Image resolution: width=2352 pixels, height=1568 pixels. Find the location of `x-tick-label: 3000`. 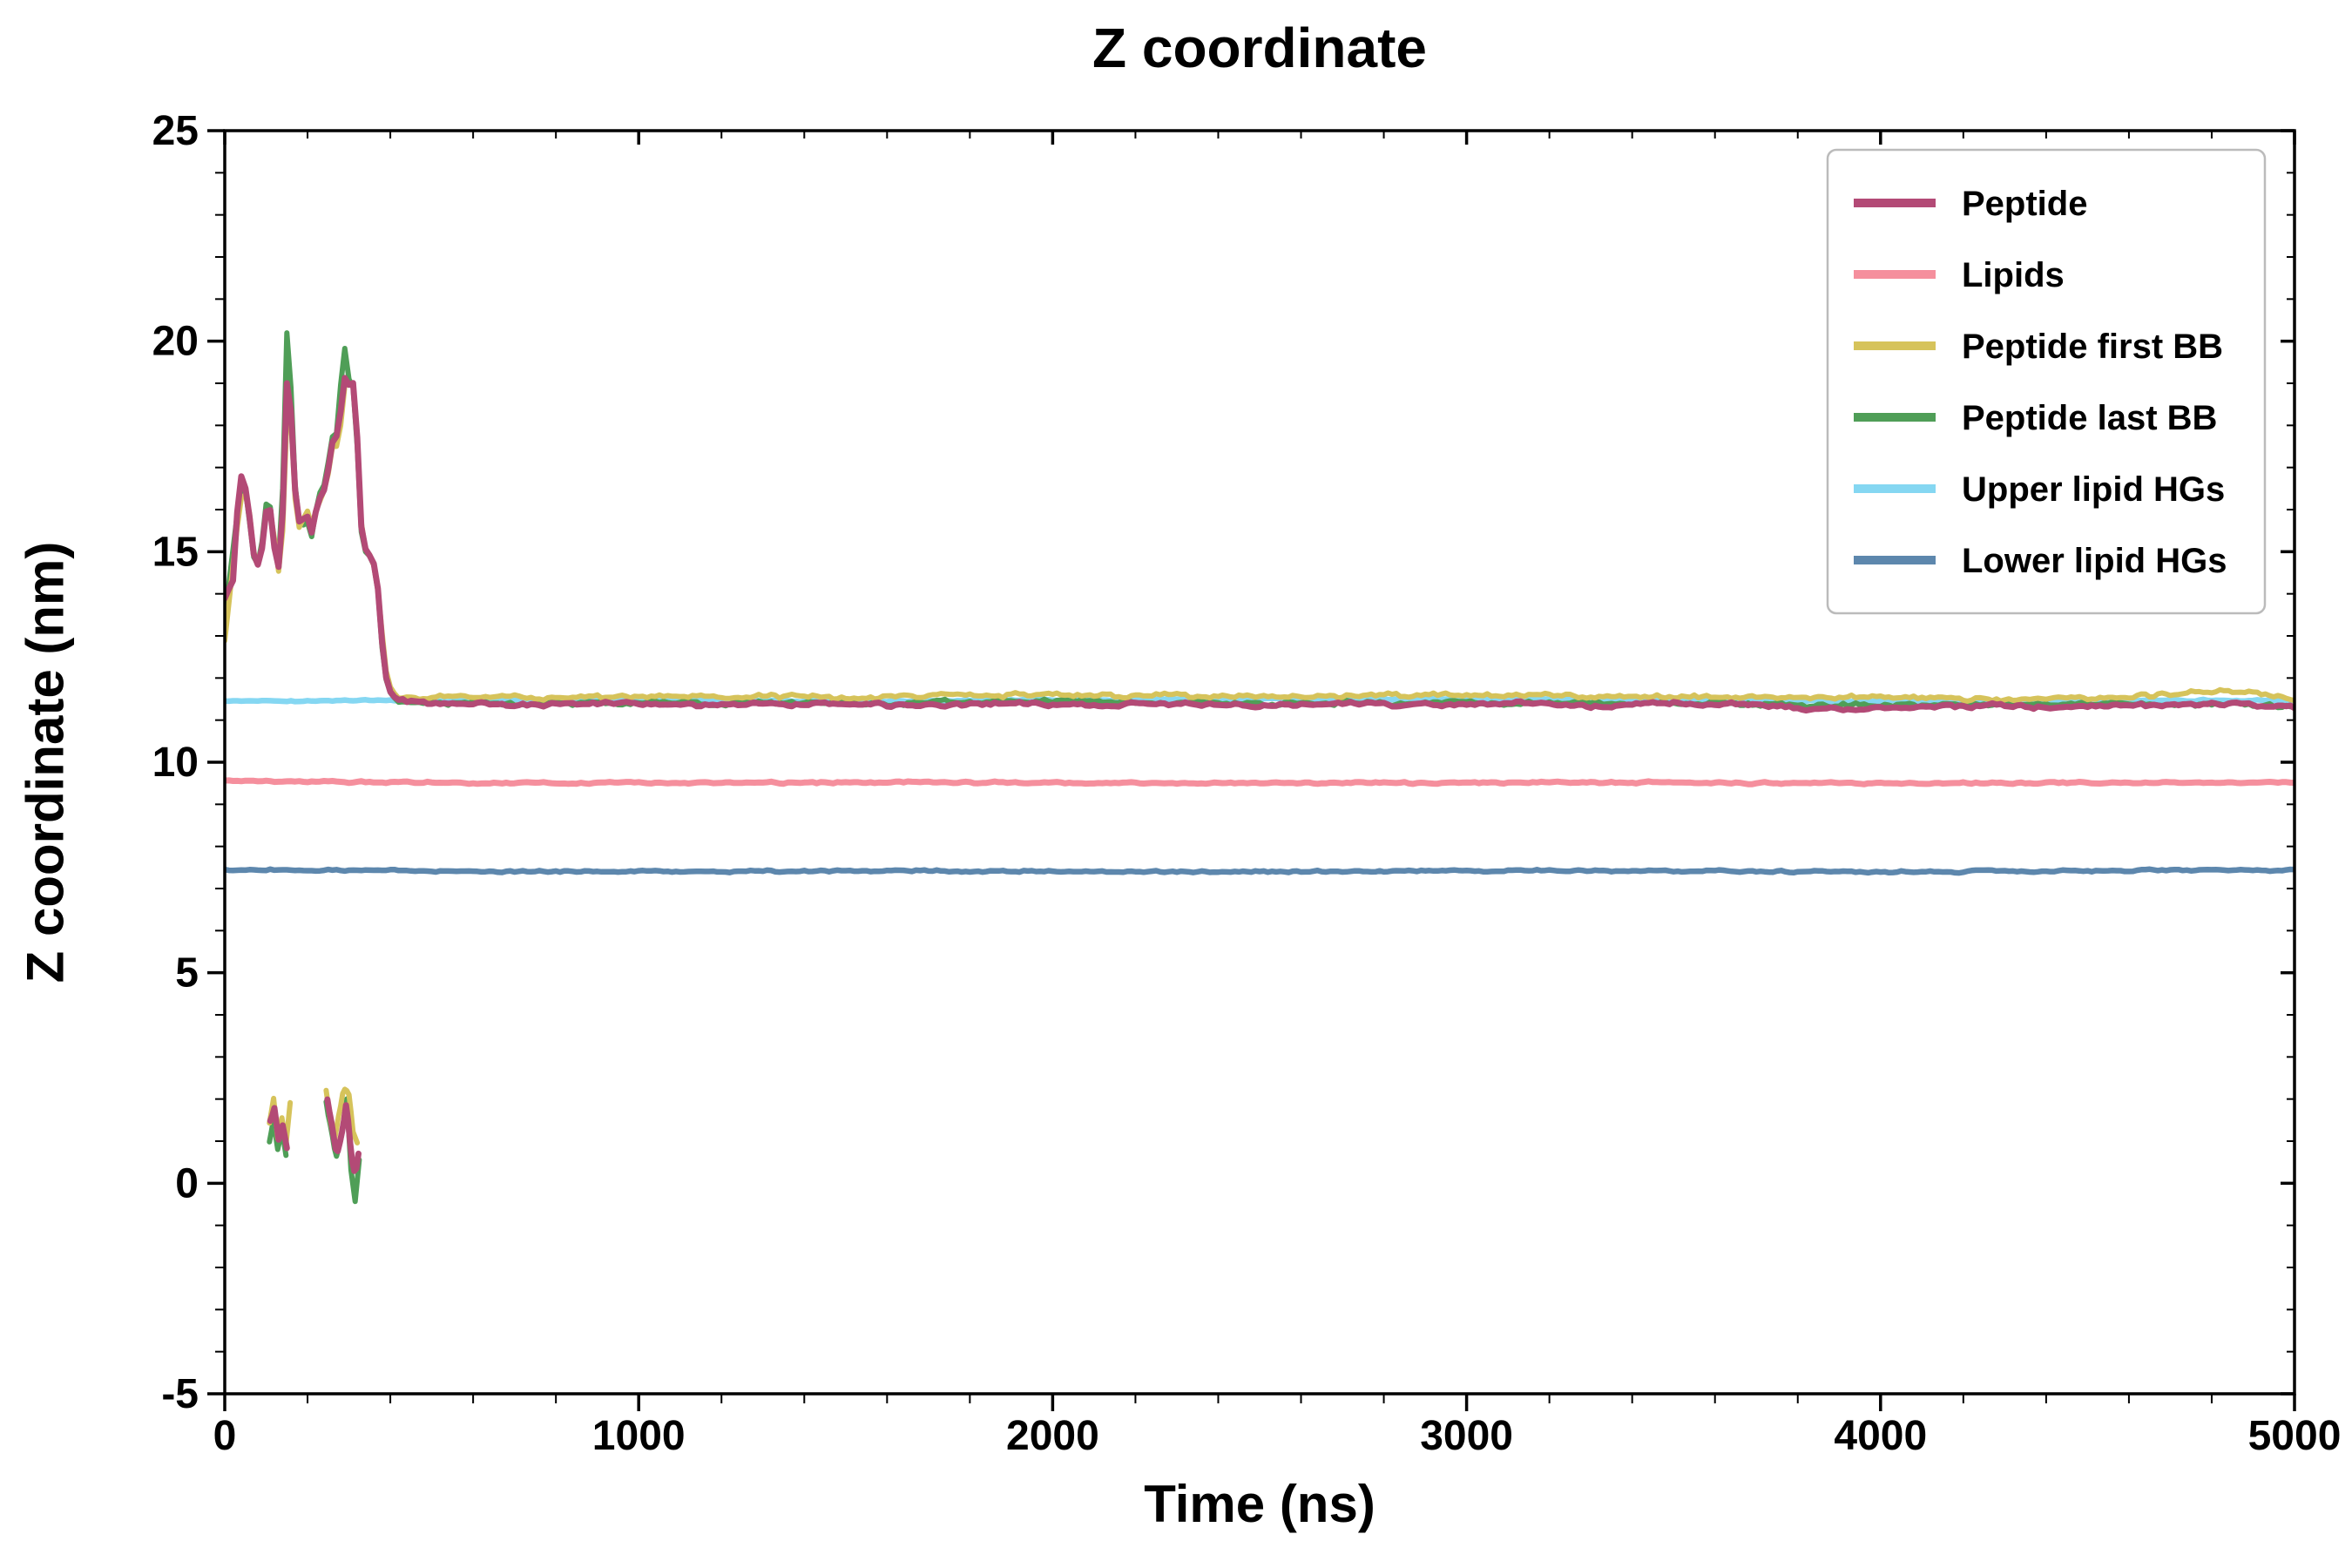

x-tick-label: 3000 is located at coordinates (1467, 1436).